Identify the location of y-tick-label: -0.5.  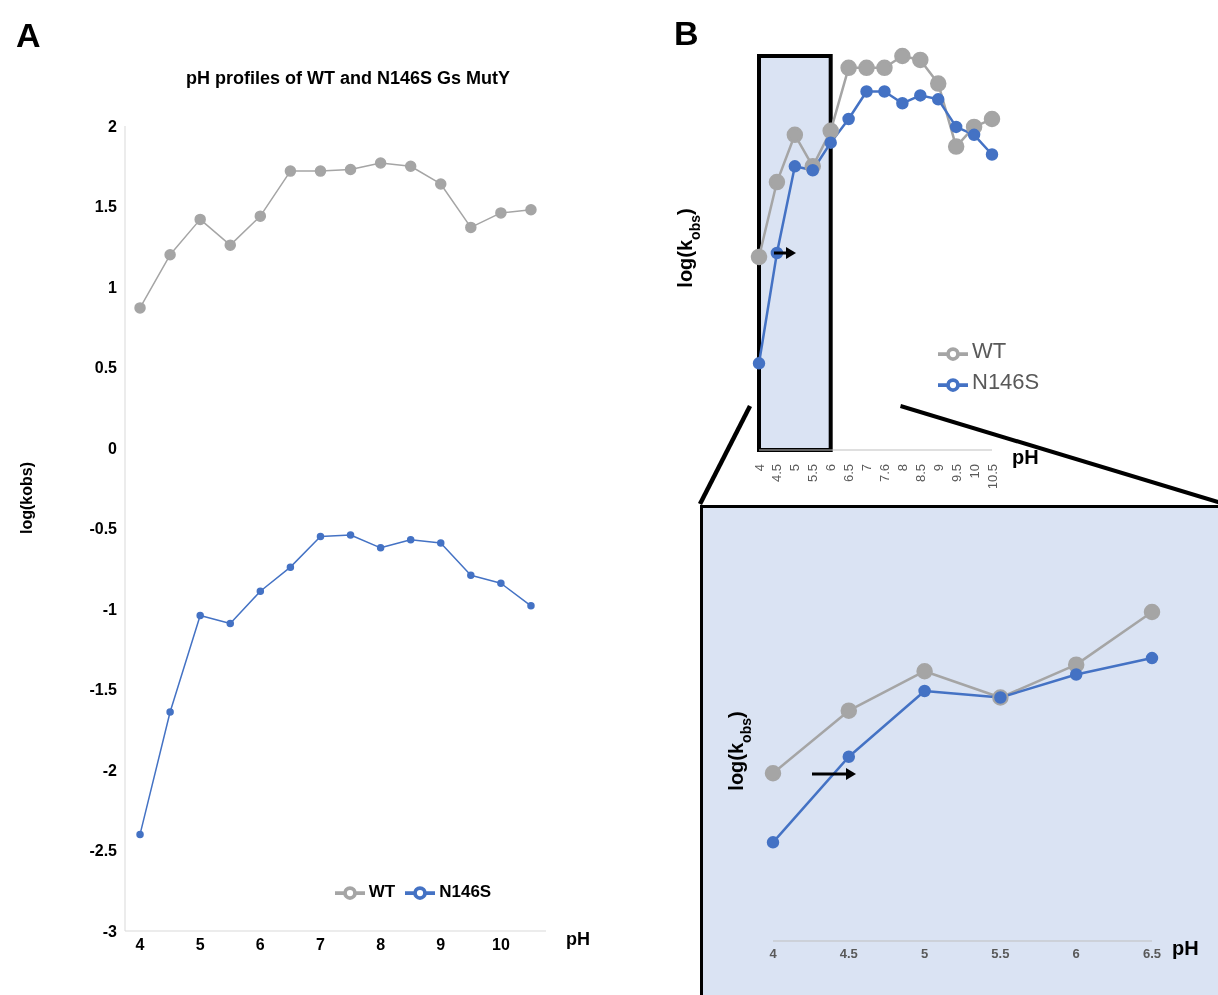
(103, 529).